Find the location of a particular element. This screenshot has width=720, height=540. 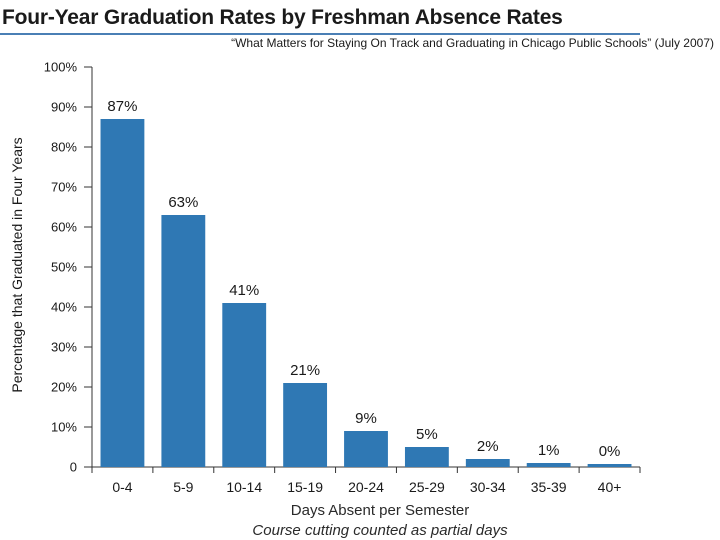

y-tick-label: 70% is located at coordinates (64, 187).